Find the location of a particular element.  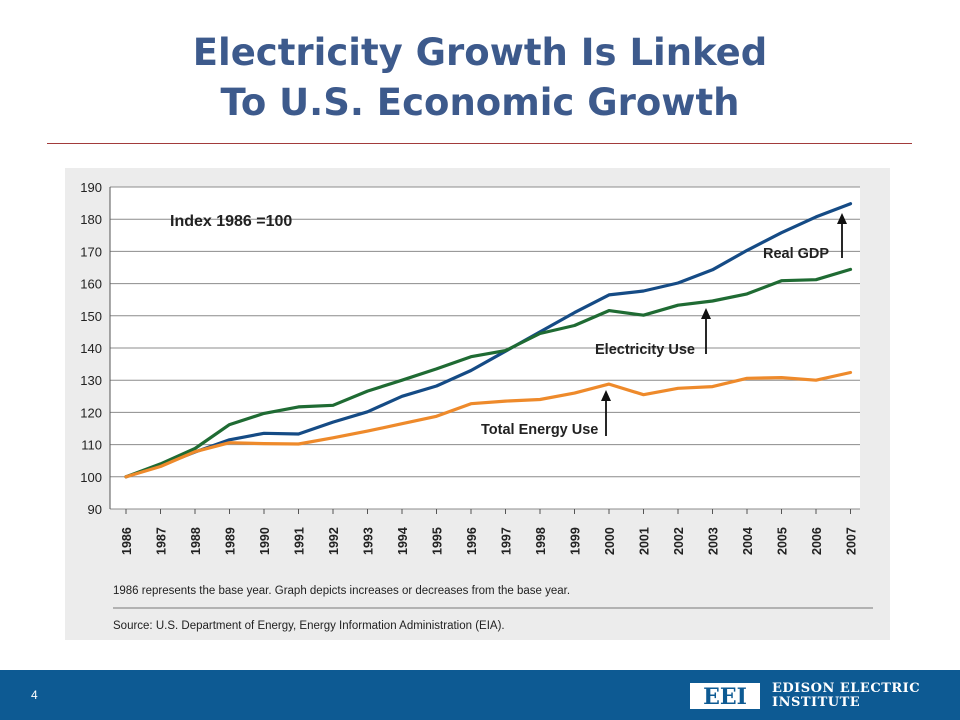

organization-name-line1: EDISON ELECTRIC is located at coordinates (846, 688).